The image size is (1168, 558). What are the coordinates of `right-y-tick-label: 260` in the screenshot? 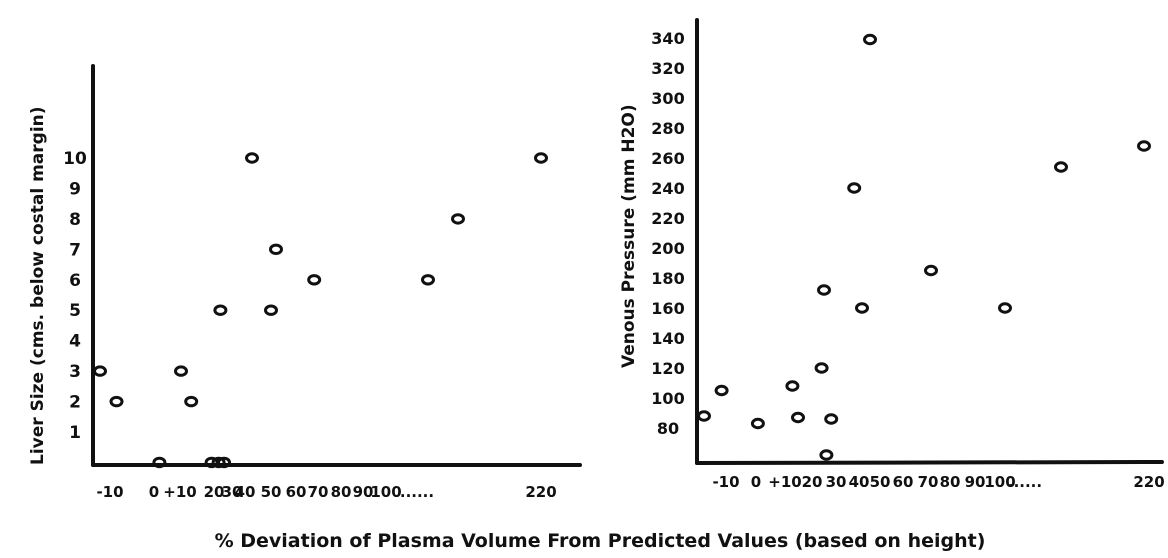 It's located at (667, 158).